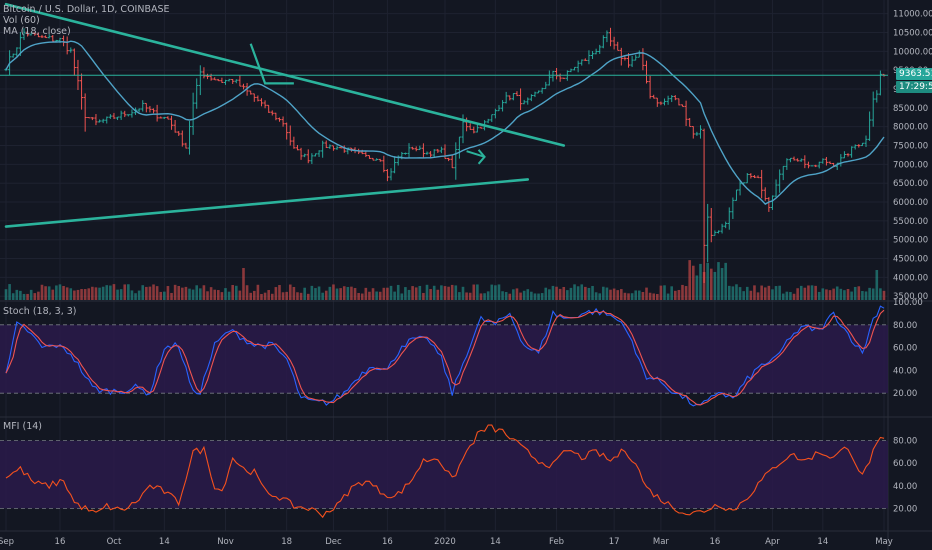 This screenshot has height=550, width=932. What do you see at coordinates (905, 371) in the screenshot?
I see `stoch-tick-label: 40.00` at bounding box center [905, 371].